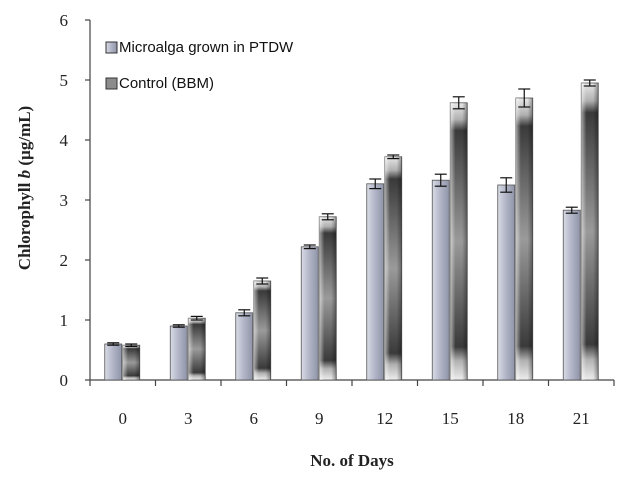  Describe the element at coordinates (24, 174) in the screenshot. I see `y-axis-title-italic: b` at that location.